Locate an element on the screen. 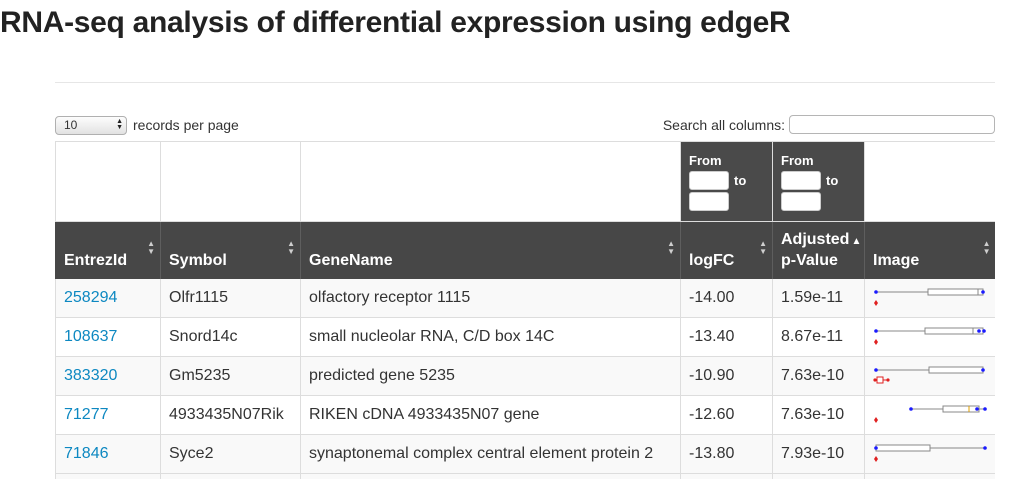 This screenshot has width=1027, height=479. logfc-cell: -12.60 is located at coordinates (726, 415).